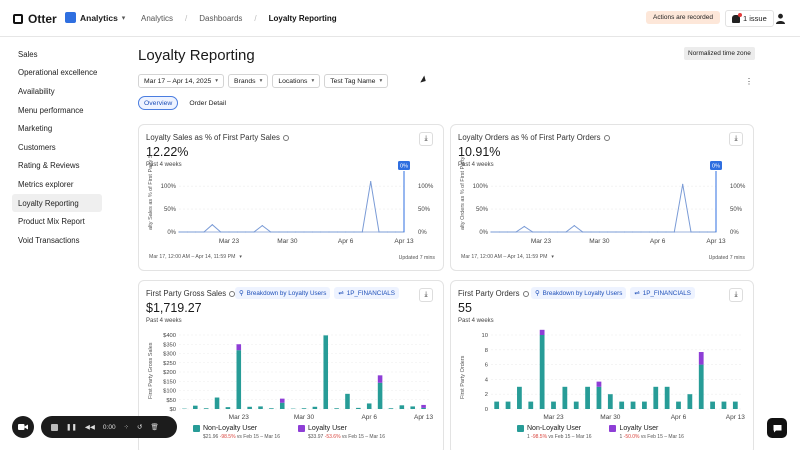  I want to click on pause-icon: ❚❚, so click(71, 427).